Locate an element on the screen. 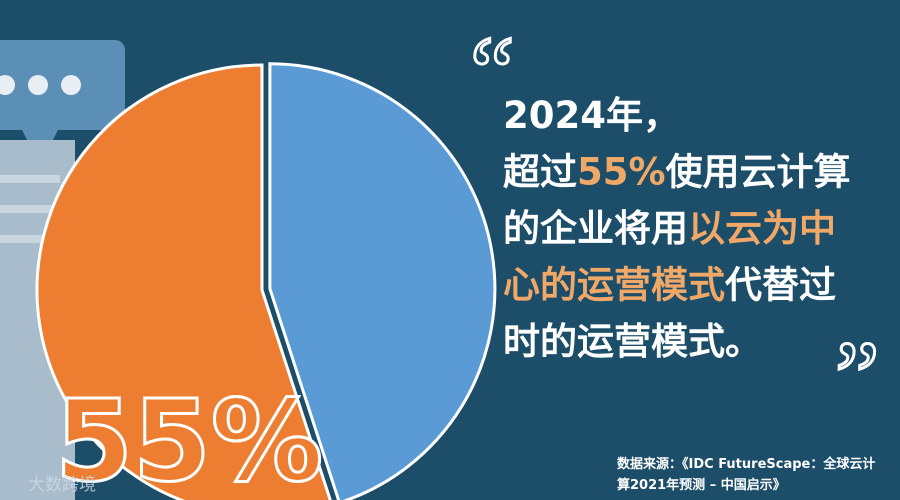 The height and width of the screenshot is (500, 900). headline-line: 2024年， is located at coordinates (591, 115).